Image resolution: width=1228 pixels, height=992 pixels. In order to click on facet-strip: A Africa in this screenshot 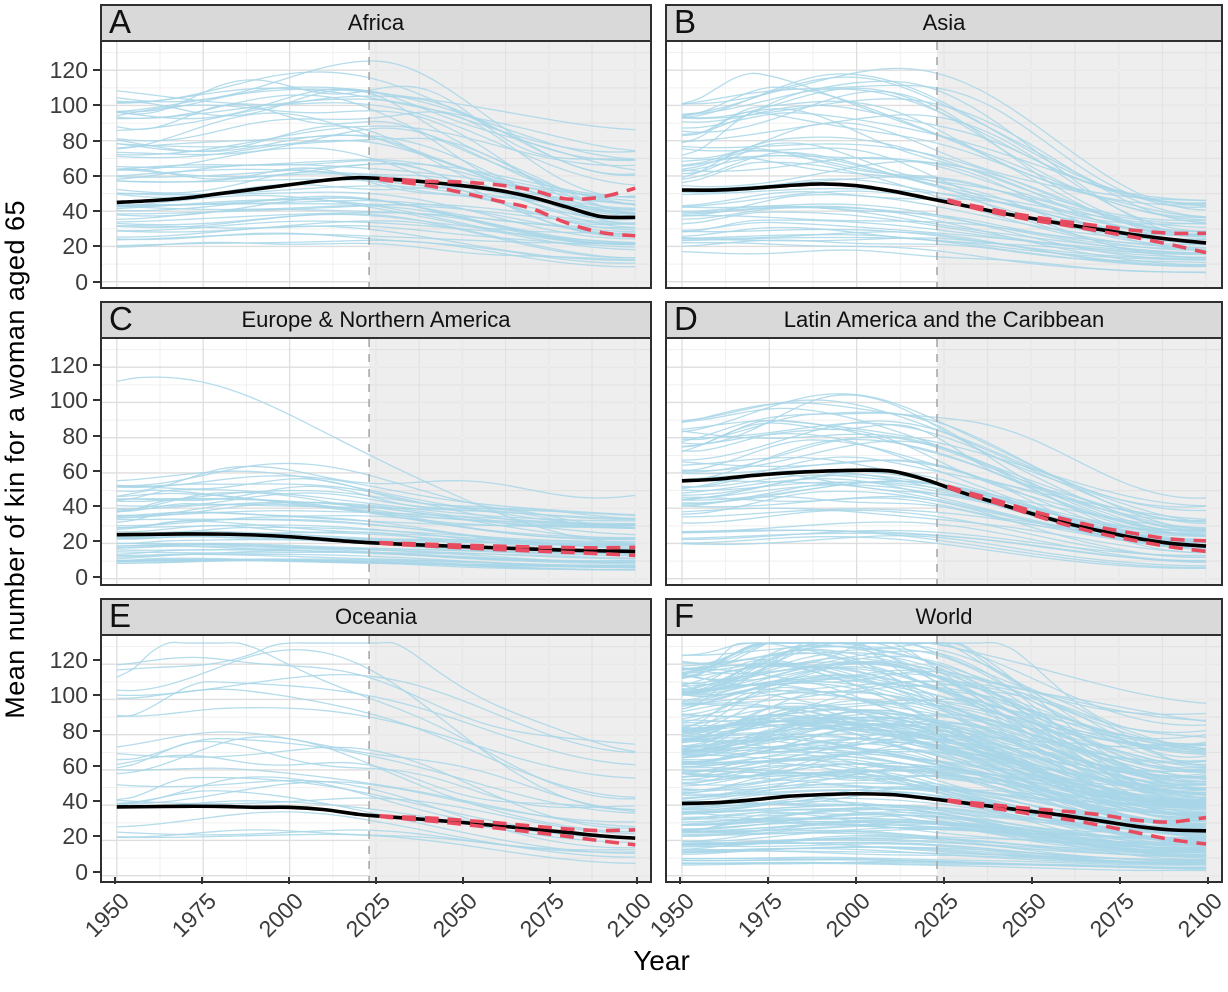, I will do `click(376, 22)`.